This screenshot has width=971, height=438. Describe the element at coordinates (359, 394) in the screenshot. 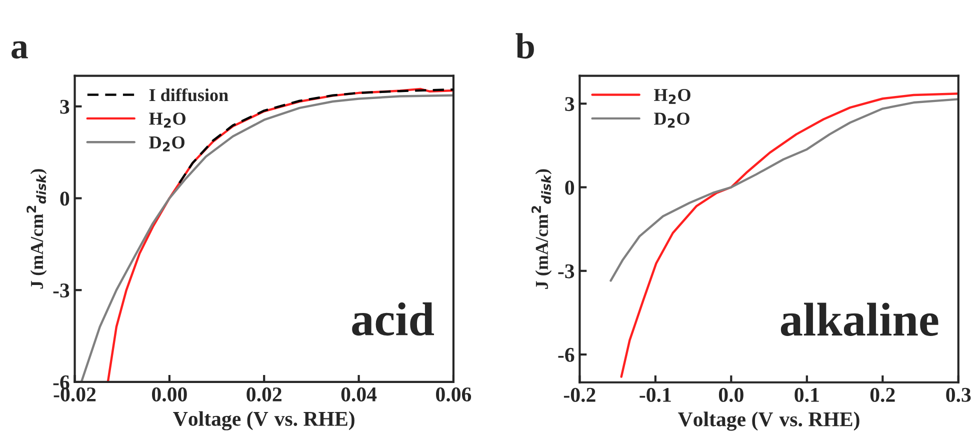

I see `x-tick-label: 0.04` at that location.